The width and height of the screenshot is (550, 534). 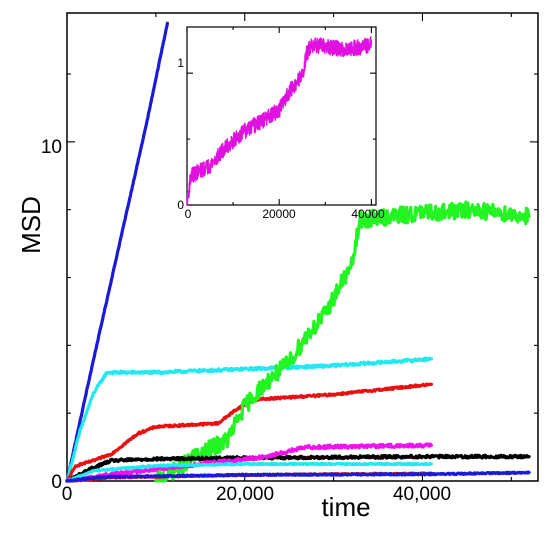 I want to click on x-tick-label-20000: 20,000, so click(x=245, y=494).